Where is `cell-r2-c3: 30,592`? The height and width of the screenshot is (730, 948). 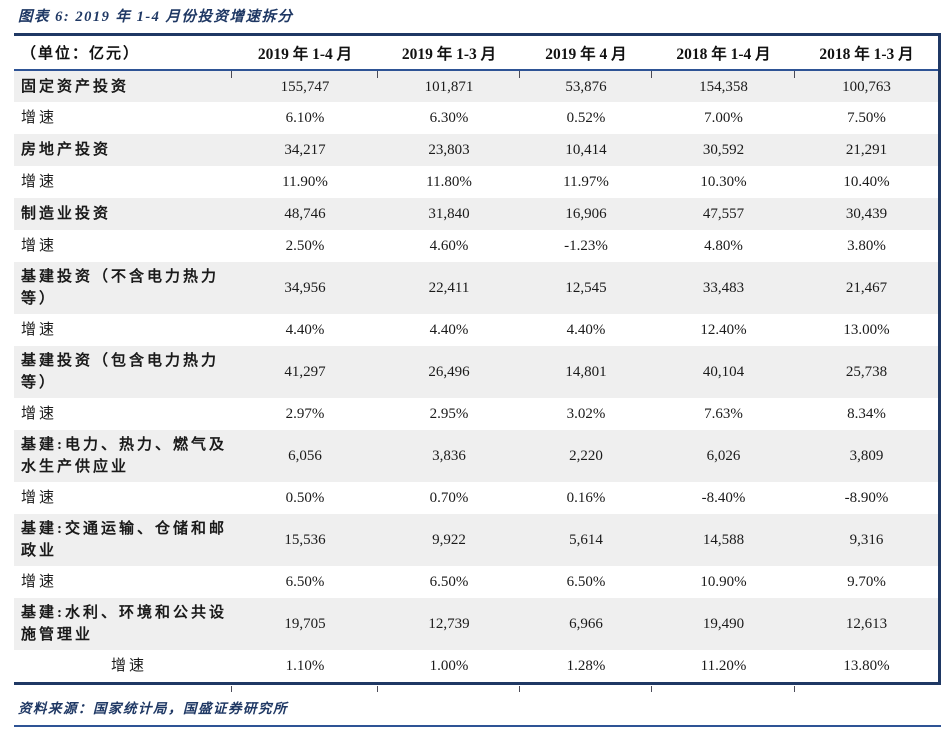
cell-r2-c3: 30,592 is located at coordinates (723, 150).